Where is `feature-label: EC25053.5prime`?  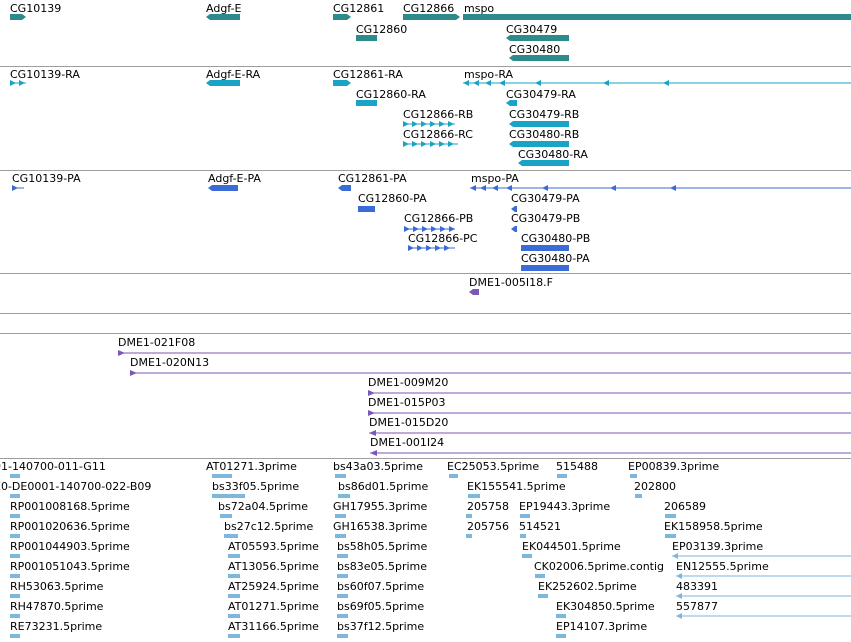 feature-label: EC25053.5prime is located at coordinates (493, 466).